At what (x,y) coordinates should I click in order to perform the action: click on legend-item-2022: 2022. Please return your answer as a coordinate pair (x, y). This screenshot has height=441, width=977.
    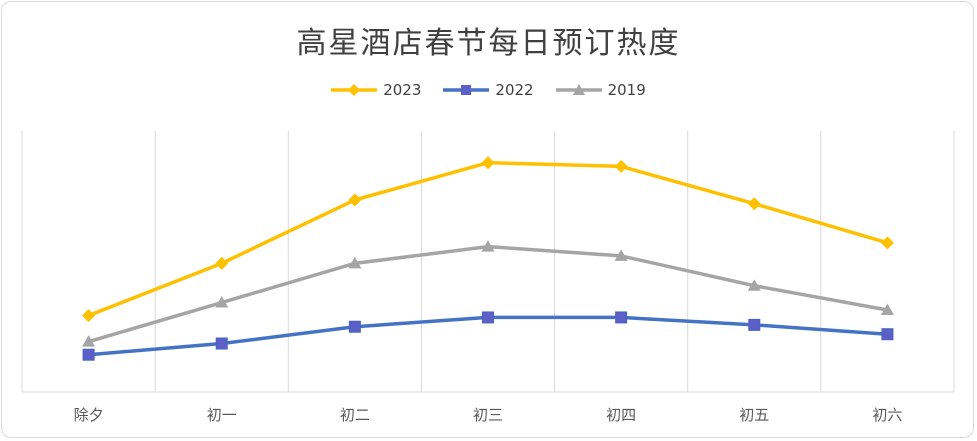
    Looking at the image, I should click on (488, 90).